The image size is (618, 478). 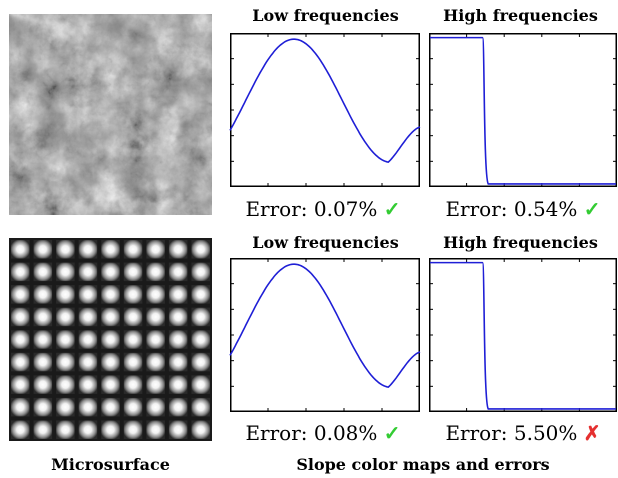 I want to click on error-row1-low: Error: 0.07% ✓, so click(x=323, y=209).